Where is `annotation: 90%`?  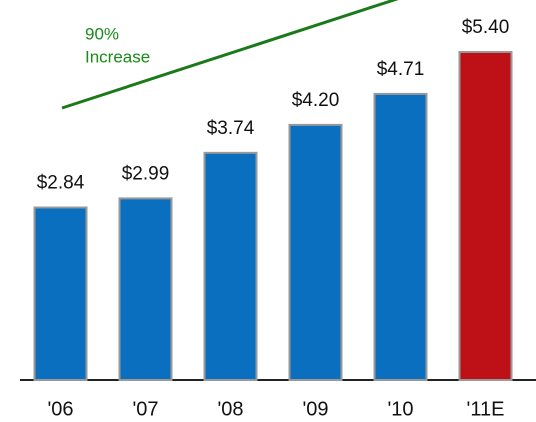
annotation: 90% is located at coordinates (102, 33).